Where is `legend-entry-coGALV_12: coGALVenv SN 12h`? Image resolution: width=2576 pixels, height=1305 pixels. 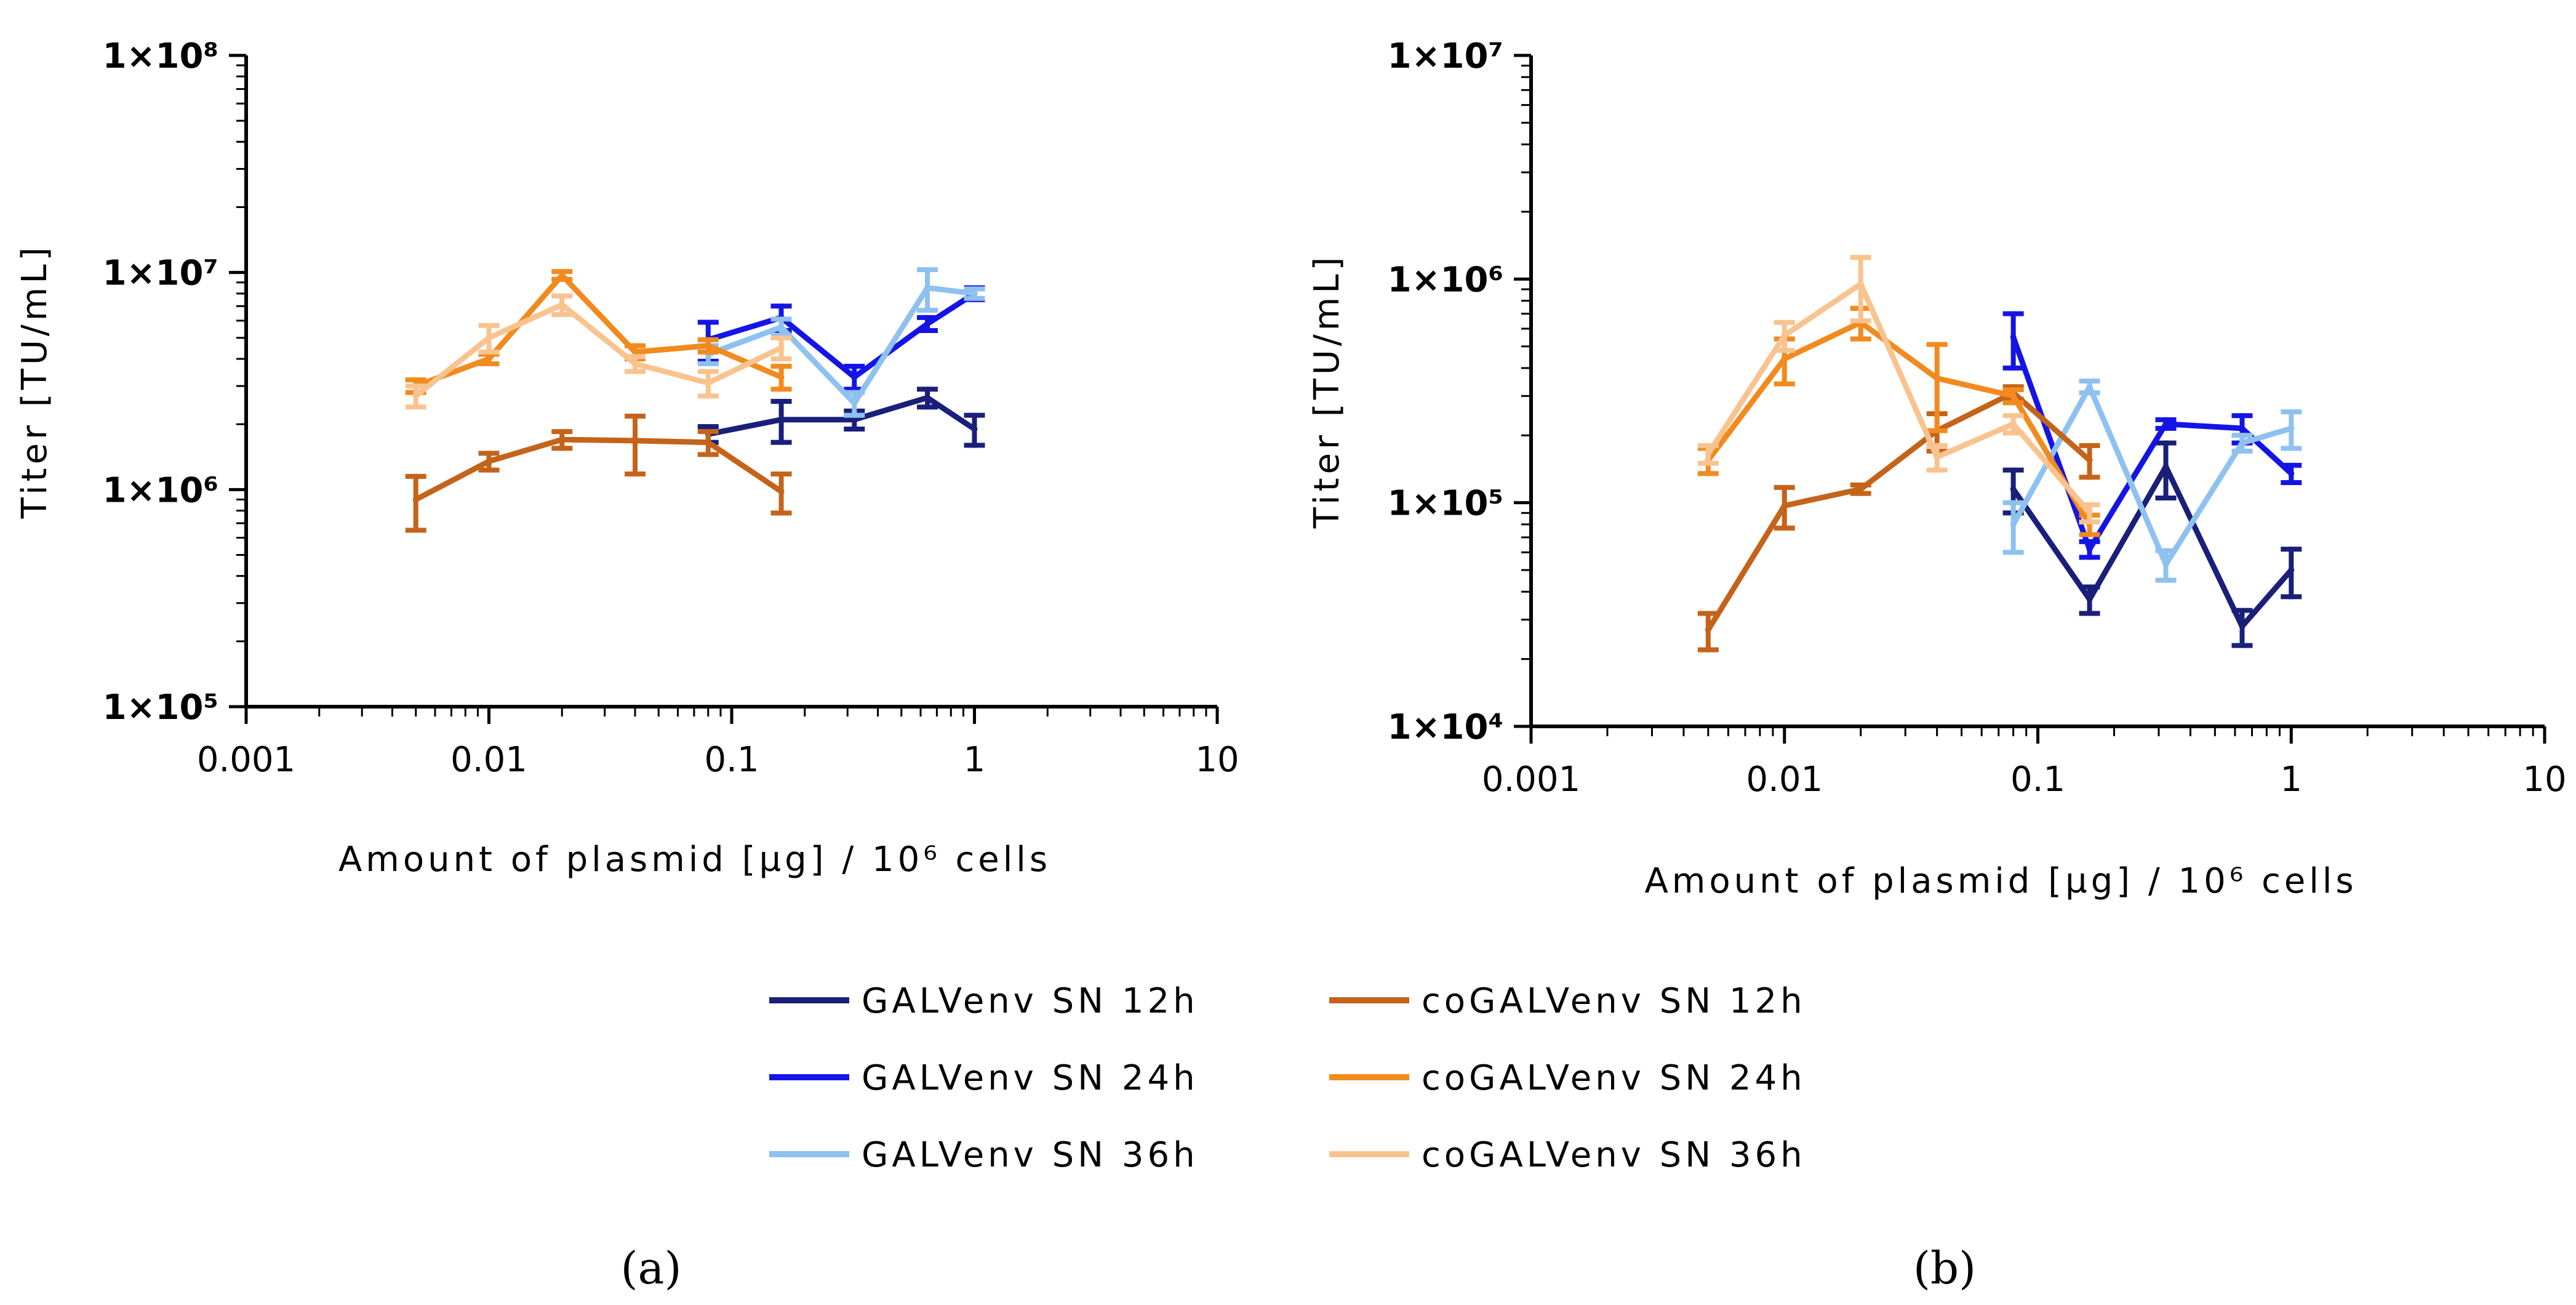
legend-entry-coGALV_12: coGALVenv SN 12h is located at coordinates (1565, 1001).